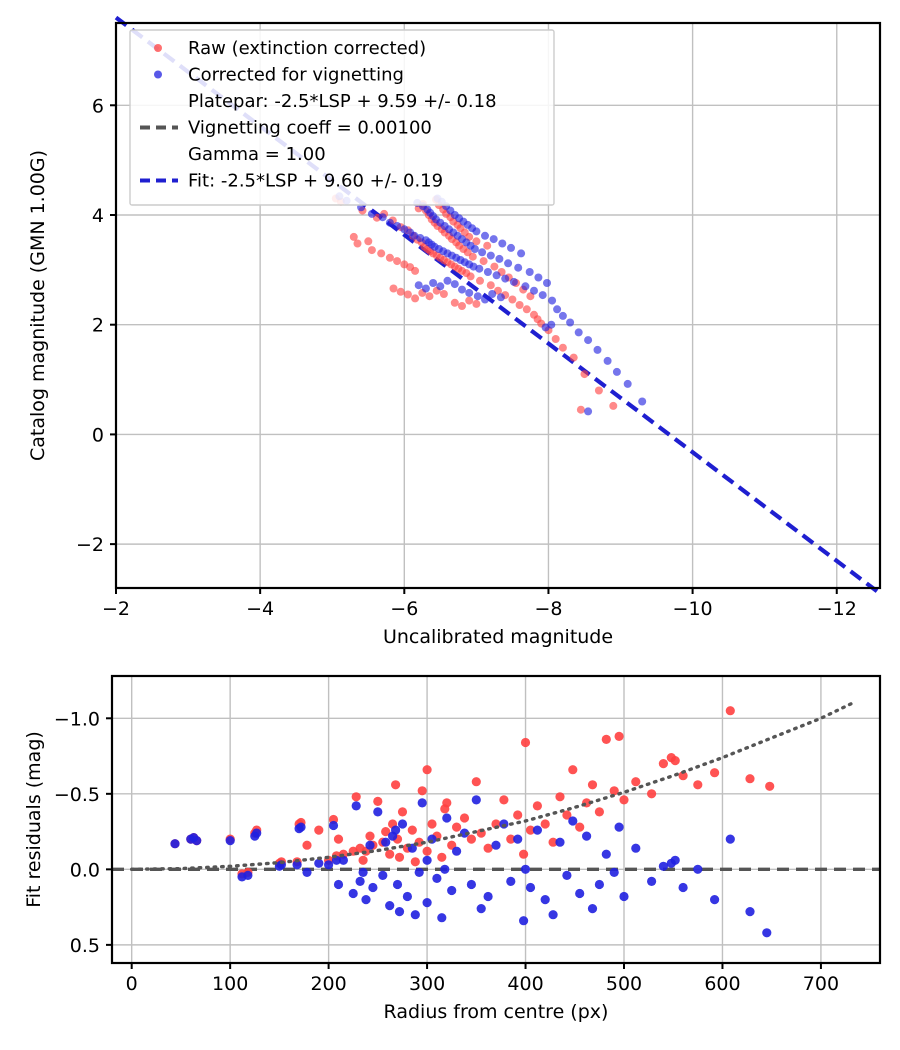 This screenshot has height=1050, width=900. What do you see at coordinates (342, 101) in the screenshot?
I see `legend-item: Platepar: -2.5*LSP + 9.59 +/- 0.18` at bounding box center [342, 101].